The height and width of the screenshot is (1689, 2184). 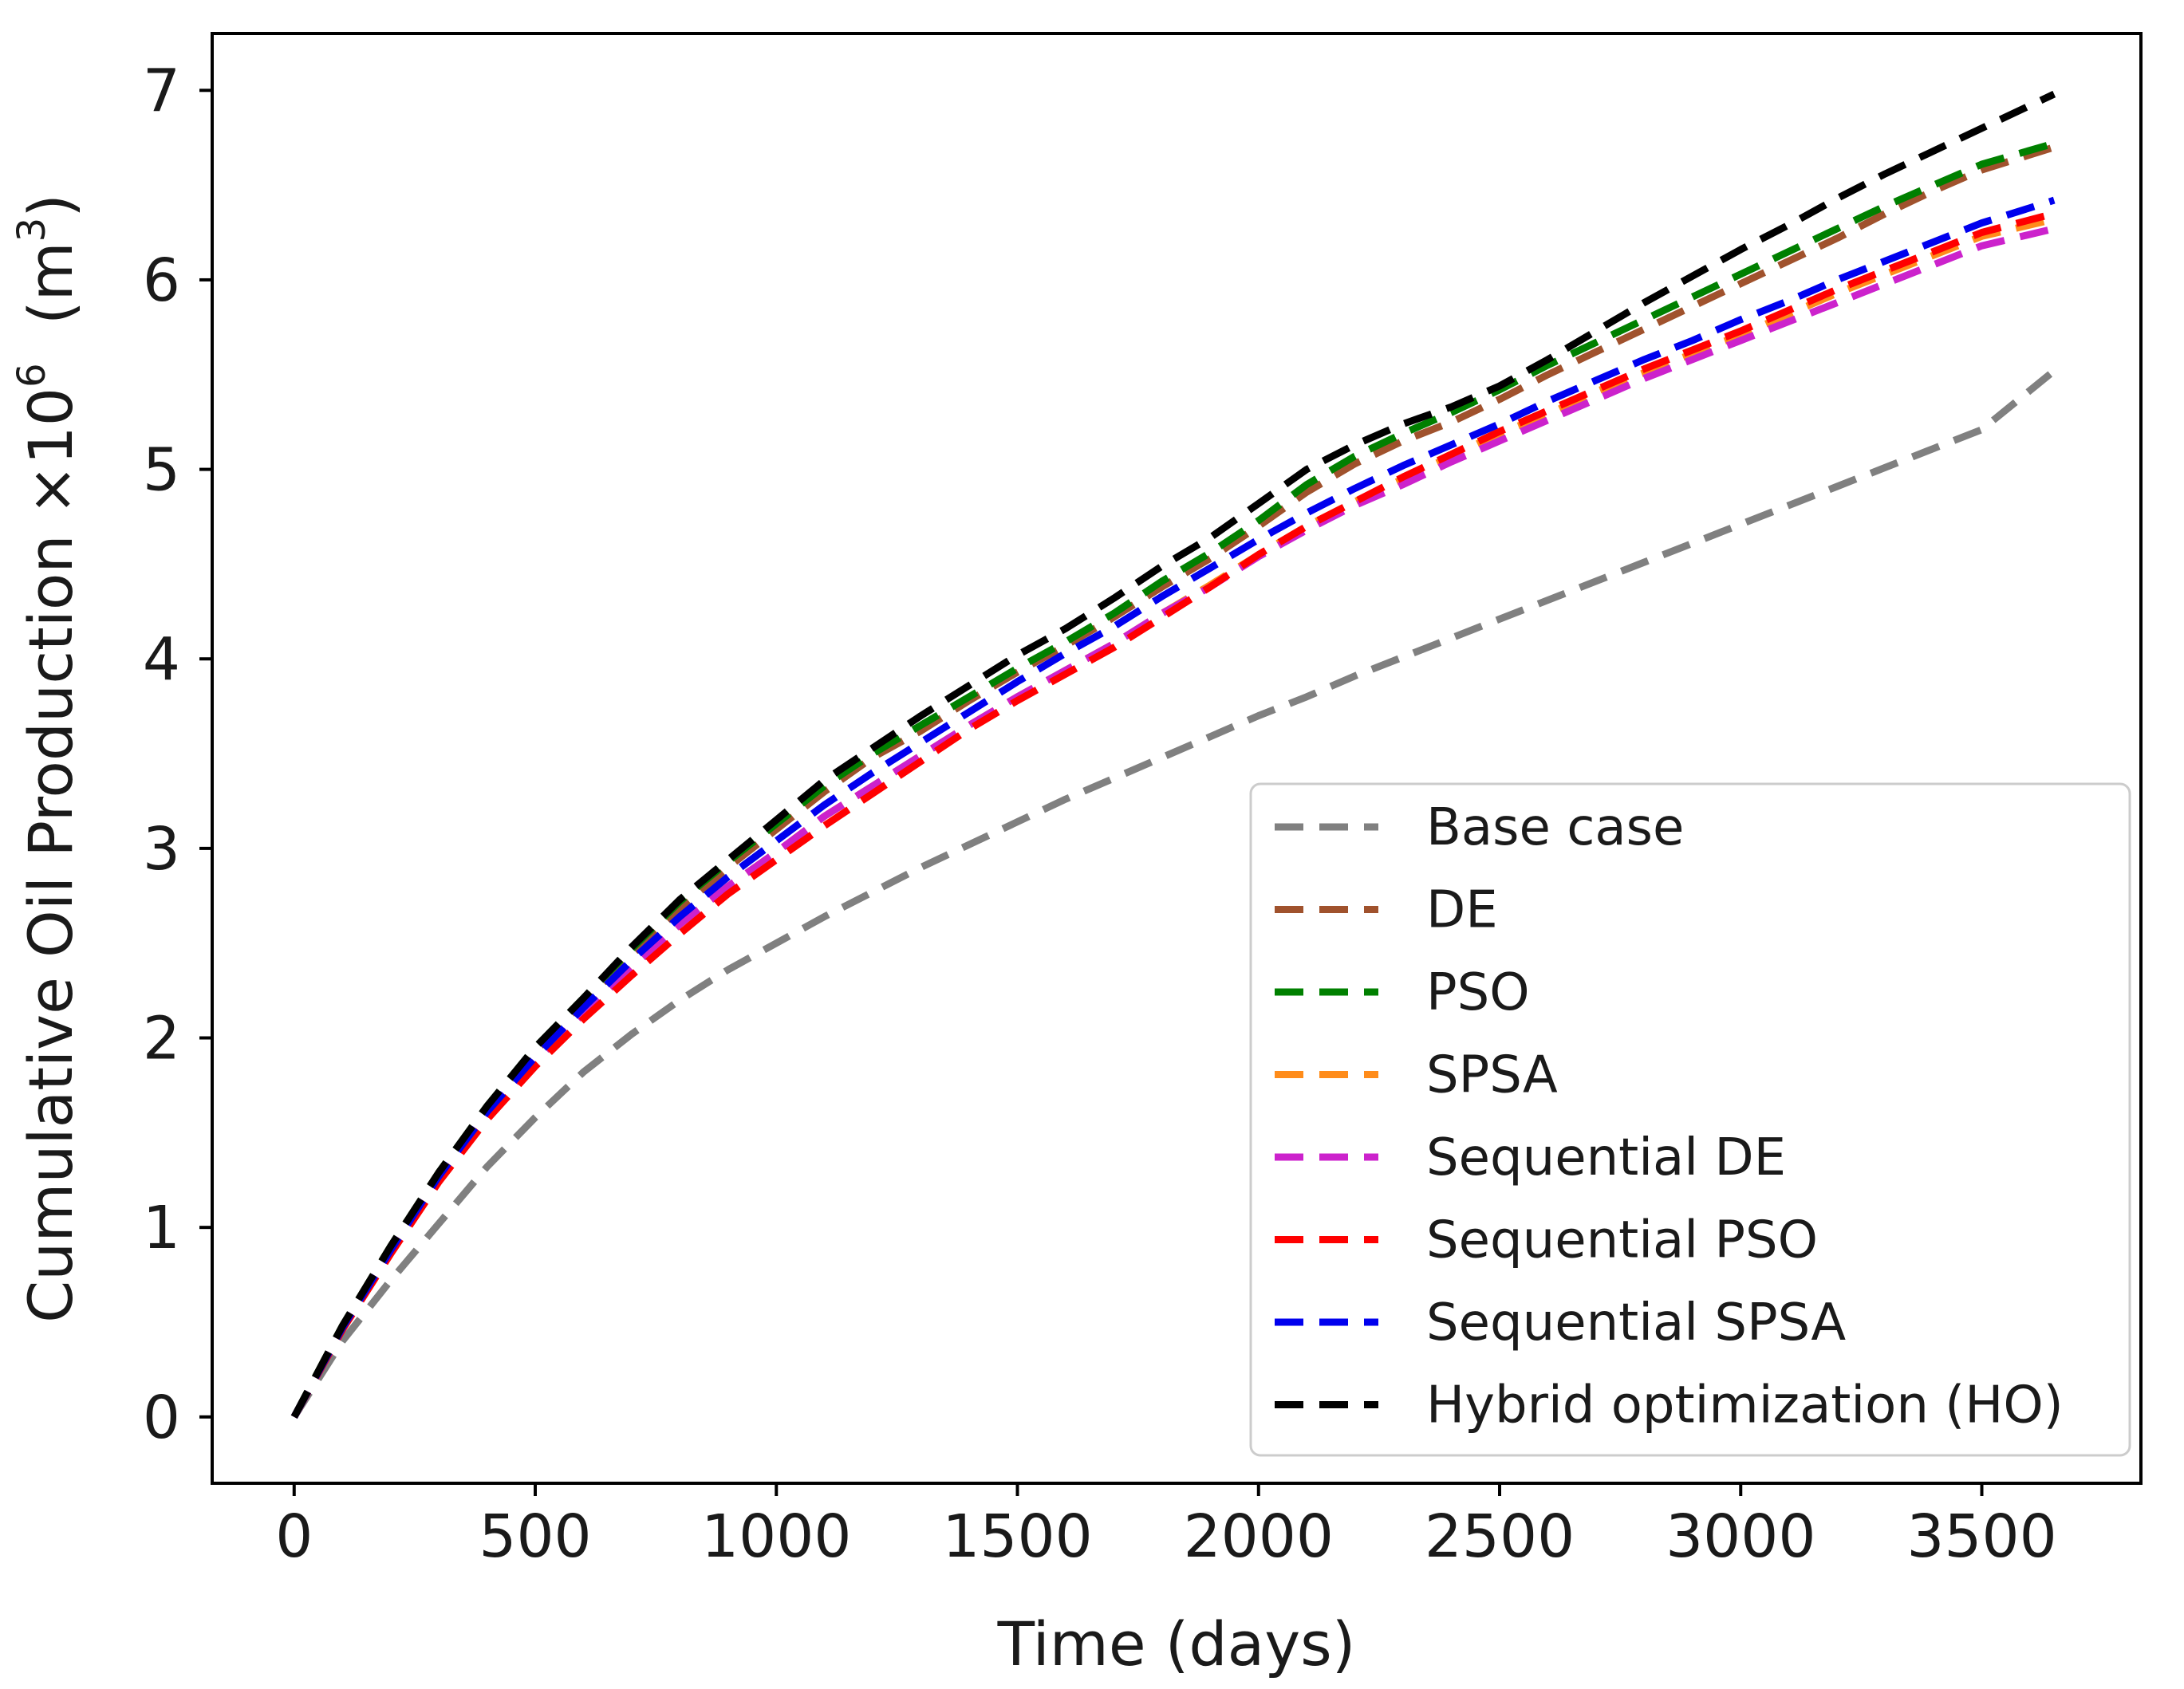 I want to click on y-axis-title-unit-close: ), so click(x=50, y=206).